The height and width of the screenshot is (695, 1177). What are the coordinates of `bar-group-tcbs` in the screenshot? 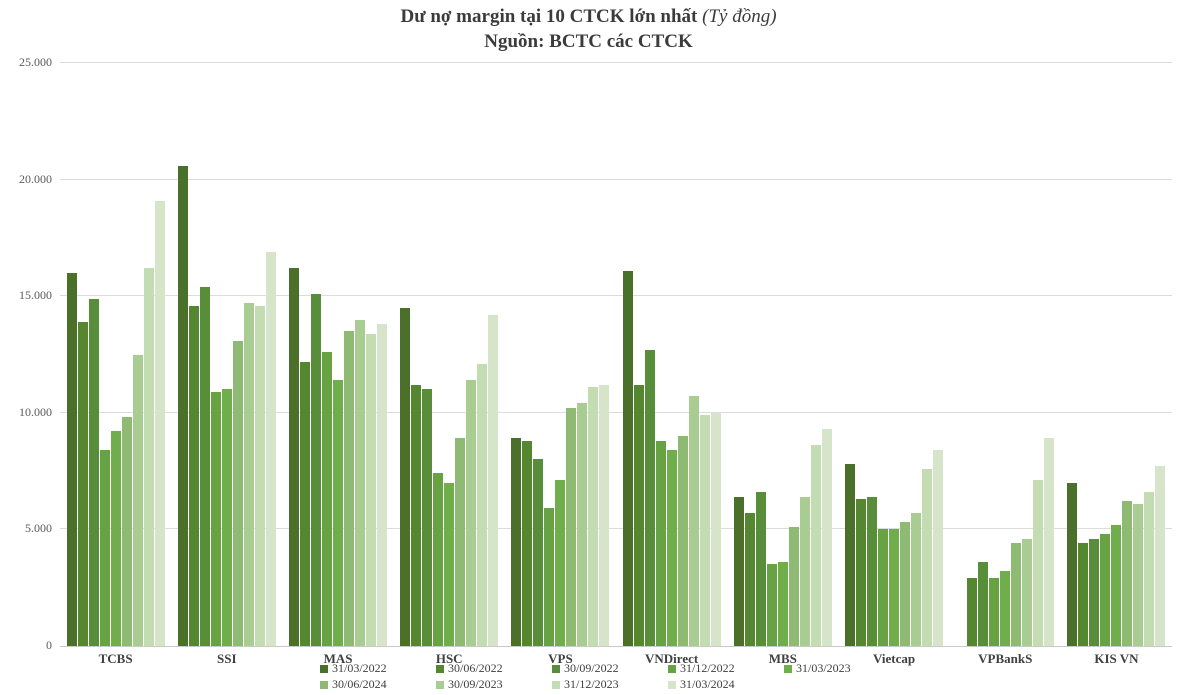 It's located at (115, 354).